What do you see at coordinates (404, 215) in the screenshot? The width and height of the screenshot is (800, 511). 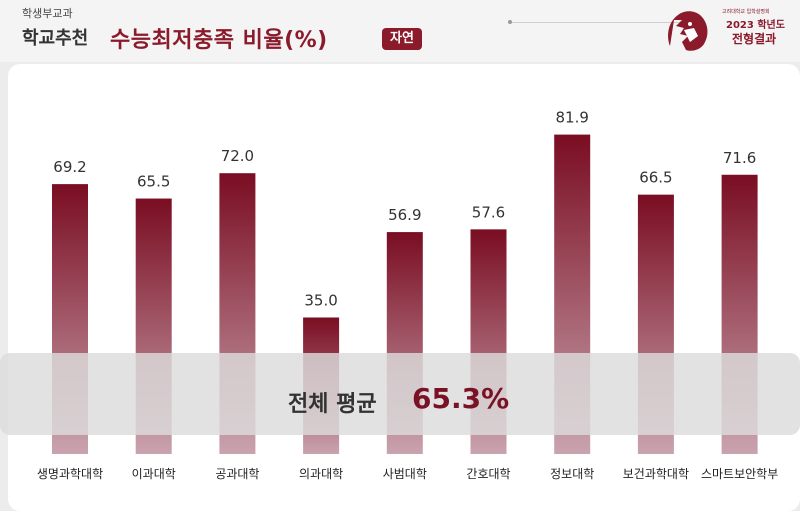 I see `value-label-5: 56.9` at bounding box center [404, 215].